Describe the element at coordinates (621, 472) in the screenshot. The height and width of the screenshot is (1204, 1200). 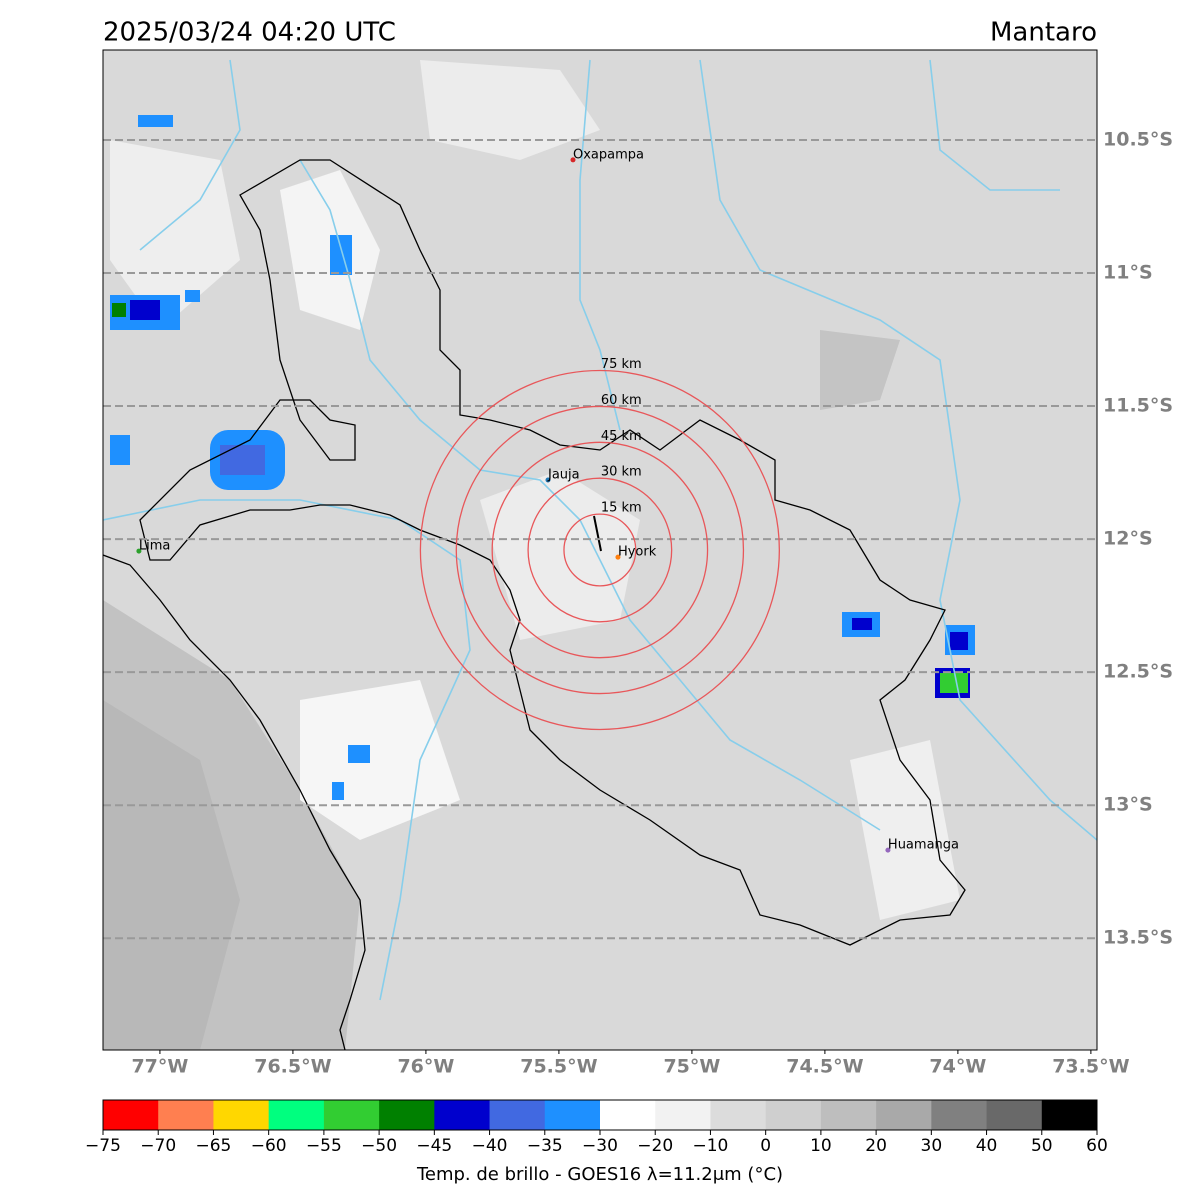
I see `ring-label: 30 km` at that location.